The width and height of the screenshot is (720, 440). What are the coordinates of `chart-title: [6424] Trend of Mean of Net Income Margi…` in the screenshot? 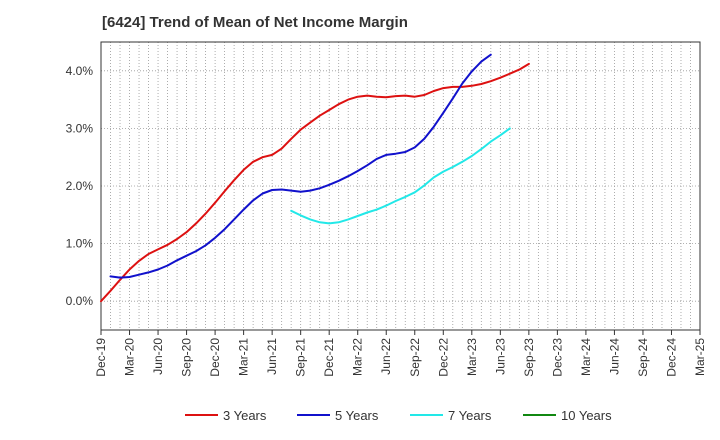 It's located at (255, 22).